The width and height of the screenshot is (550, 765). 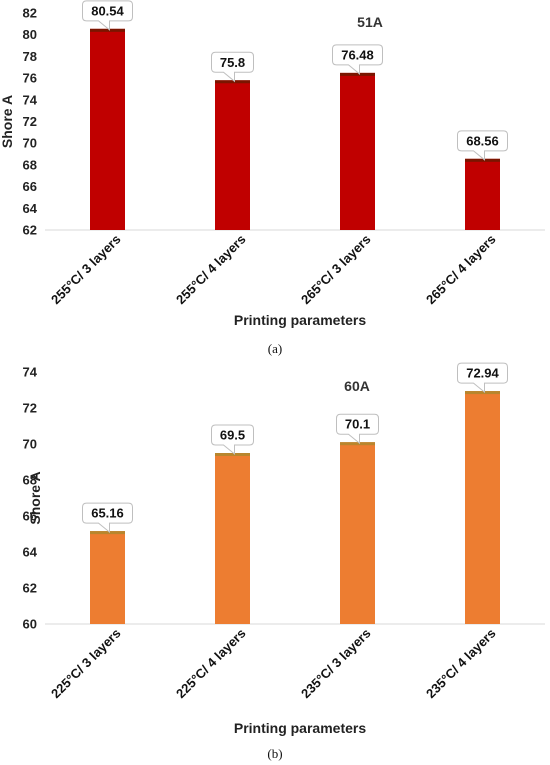 I want to click on data-label: 69.5, so click(x=232, y=435).